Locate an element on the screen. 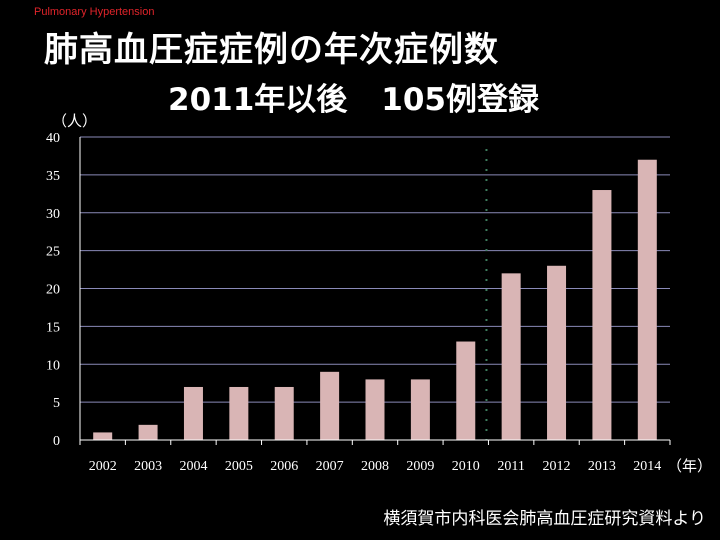 The height and width of the screenshot is (540, 720). bar-2007 is located at coordinates (330, 405).